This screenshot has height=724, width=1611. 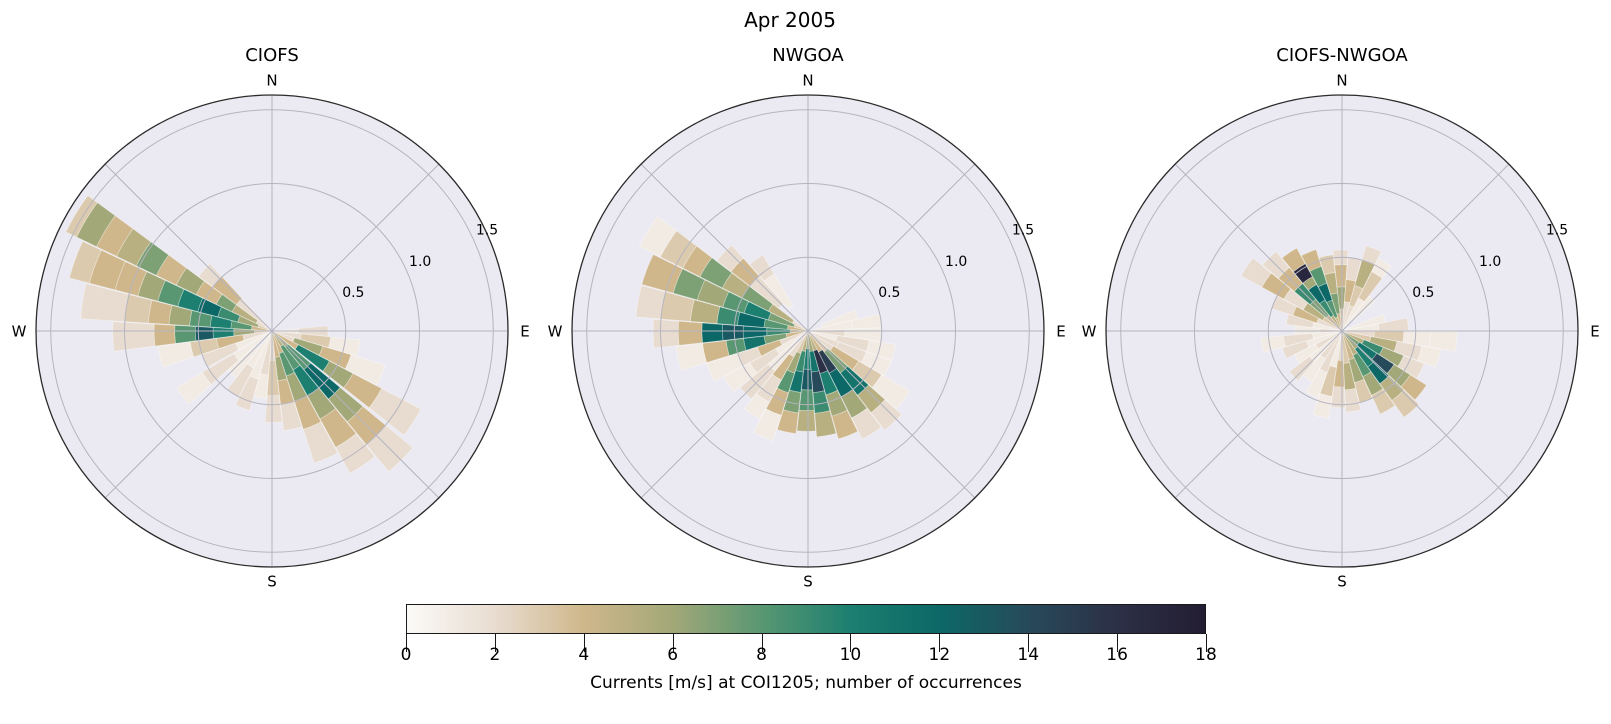 I want to click on colorbar-tick-label: 14, so click(x=1028, y=655).